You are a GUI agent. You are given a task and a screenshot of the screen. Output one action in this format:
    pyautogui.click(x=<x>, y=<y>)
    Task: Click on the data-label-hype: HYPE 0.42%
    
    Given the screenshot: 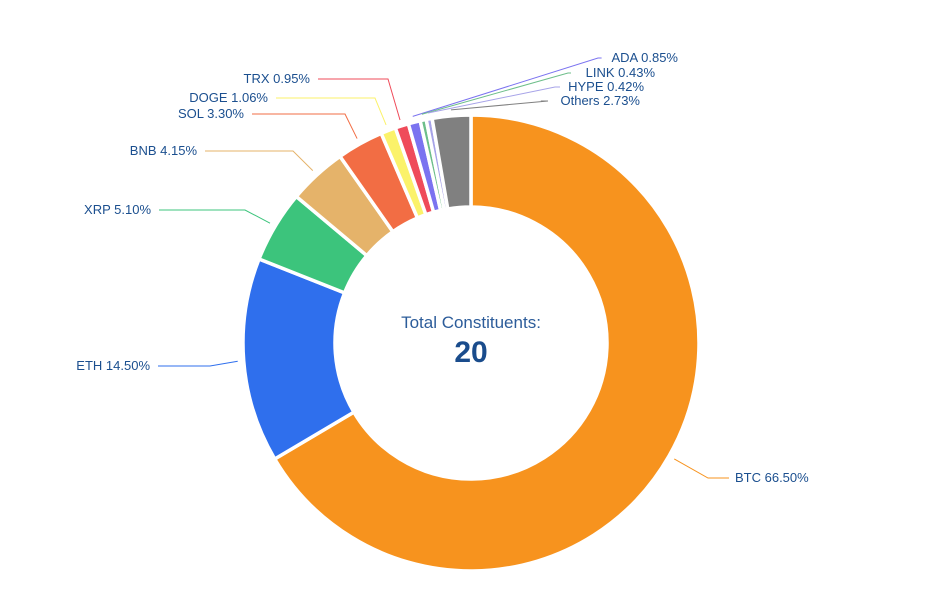 What is the action you would take?
    pyautogui.click(x=606, y=86)
    